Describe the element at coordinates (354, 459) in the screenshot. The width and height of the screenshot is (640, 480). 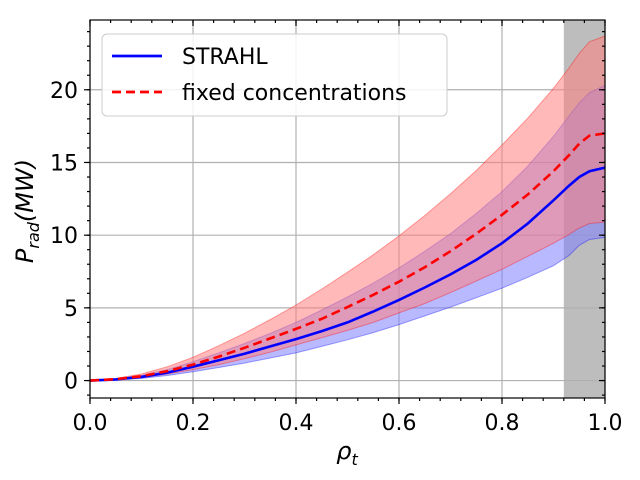
I see `x-axis-label-sub: t` at that location.